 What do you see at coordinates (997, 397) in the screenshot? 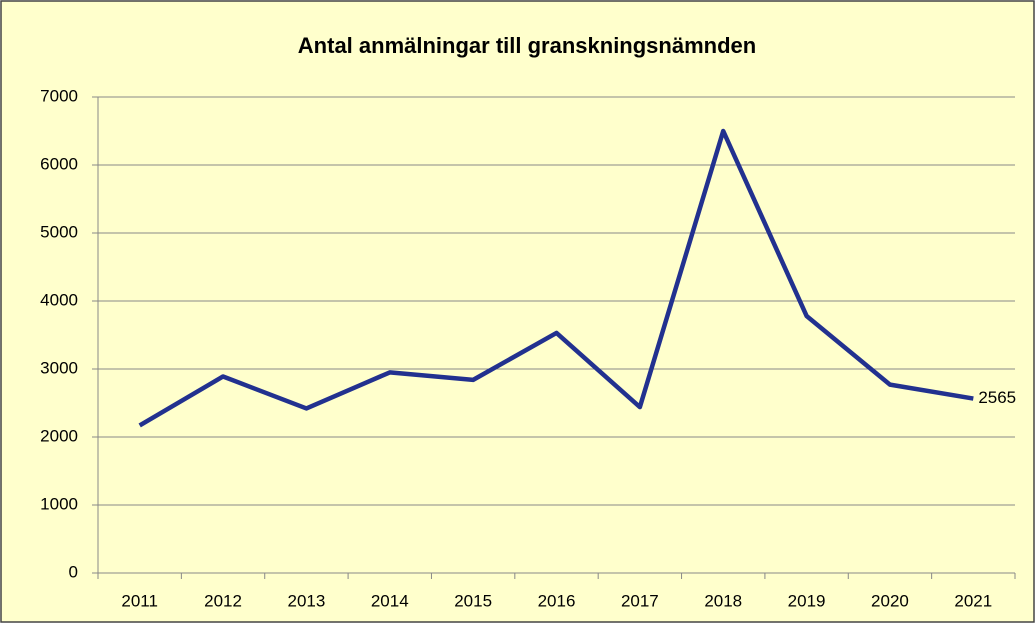
I see `data-label: 2565` at bounding box center [997, 397].